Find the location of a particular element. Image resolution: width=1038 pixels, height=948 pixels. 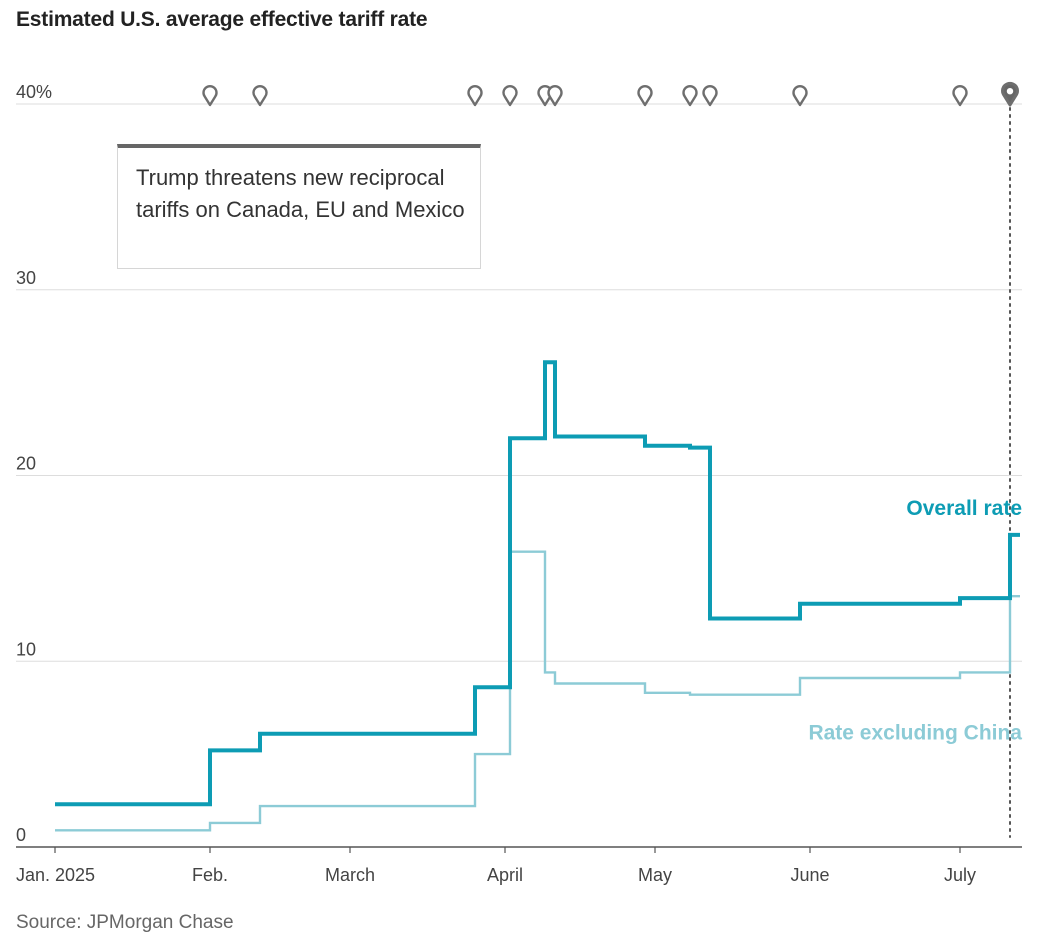

x-tick-label: May is located at coordinates (655, 875).